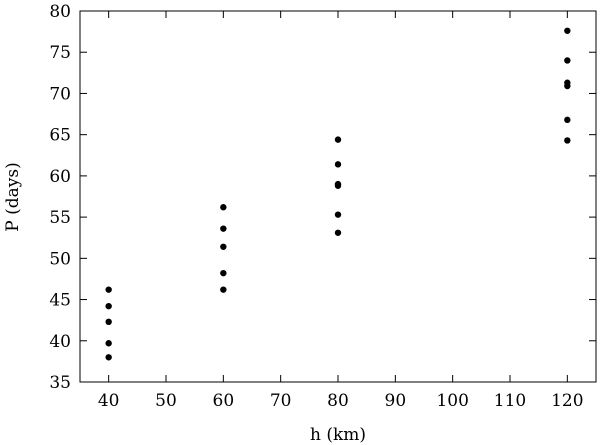 The width and height of the screenshot is (600, 445). What do you see at coordinates (510, 401) in the screenshot?
I see `x-tick-label: 110` at bounding box center [510, 401].